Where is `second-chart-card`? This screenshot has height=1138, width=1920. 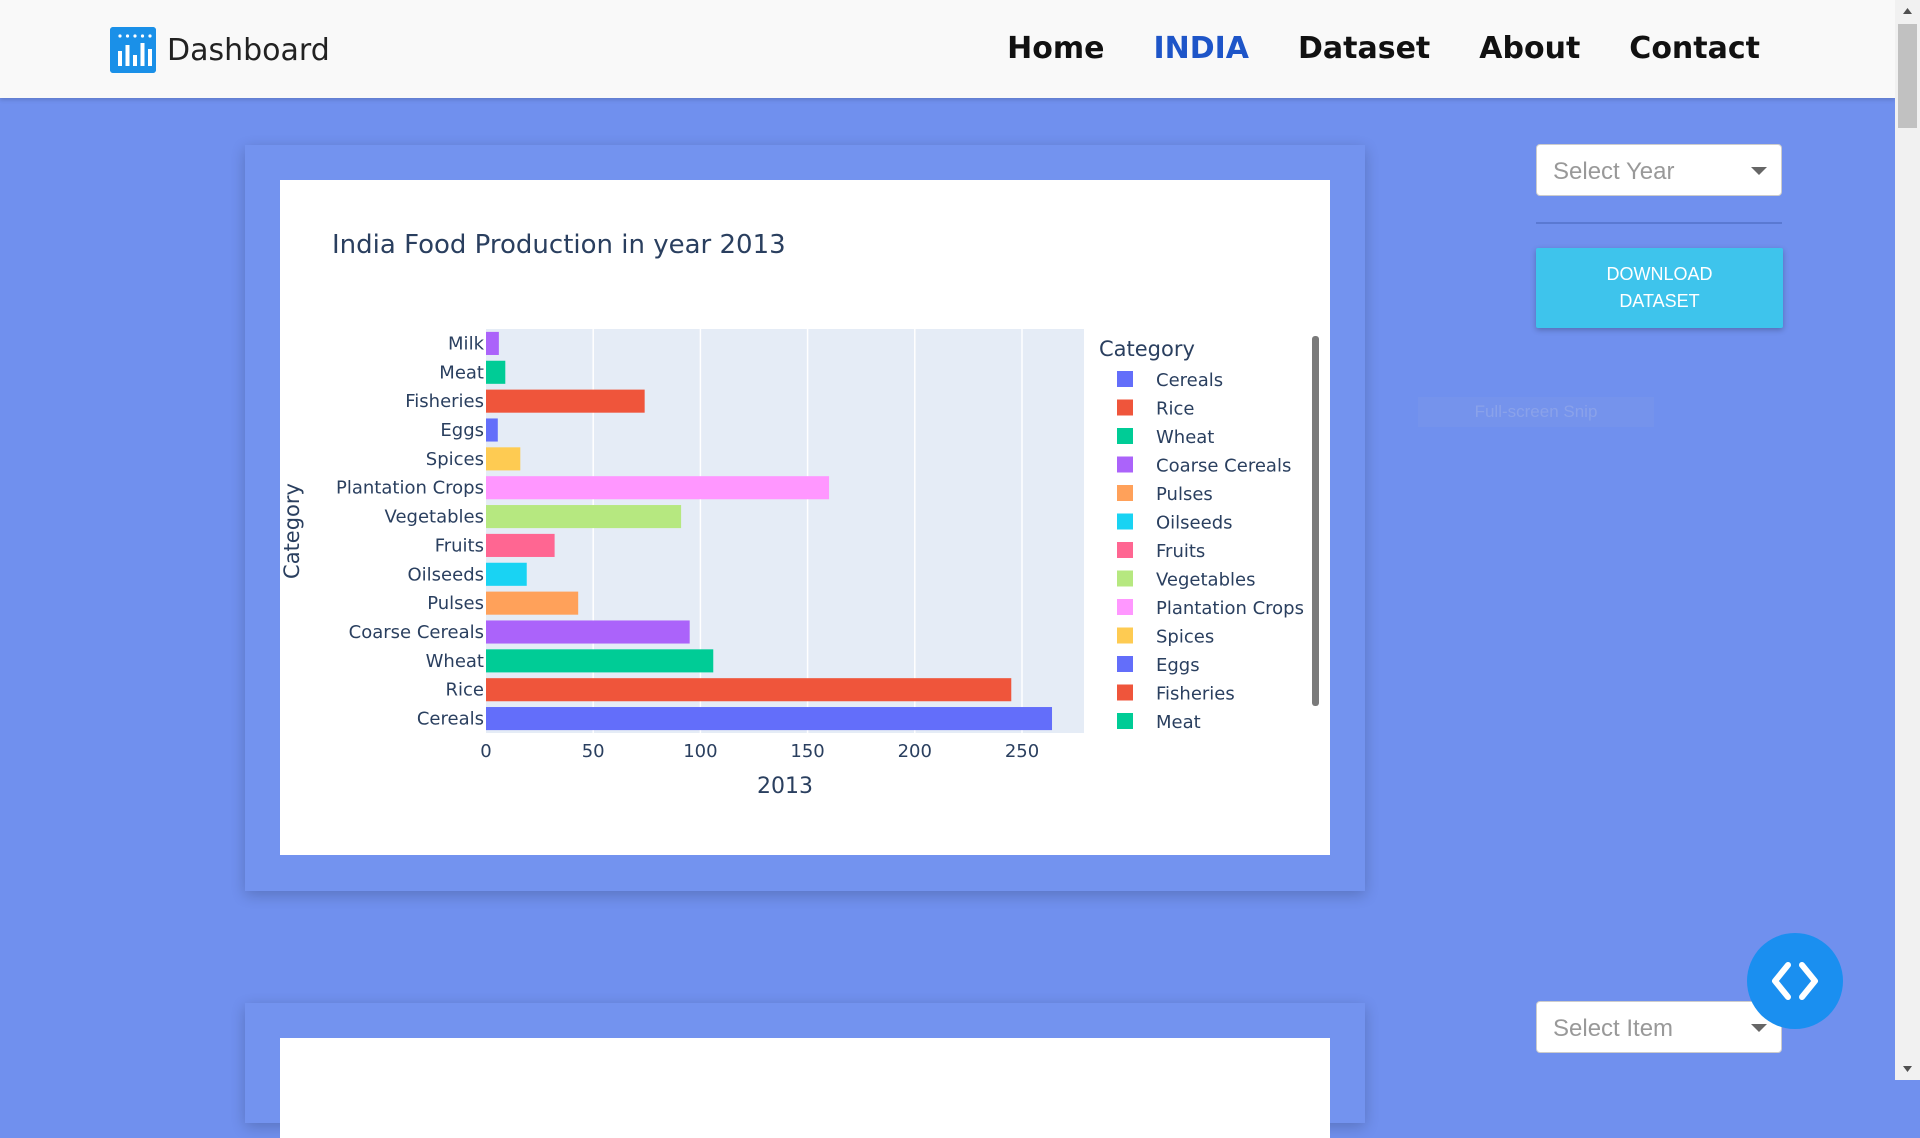 second-chart-card is located at coordinates (805, 1070).